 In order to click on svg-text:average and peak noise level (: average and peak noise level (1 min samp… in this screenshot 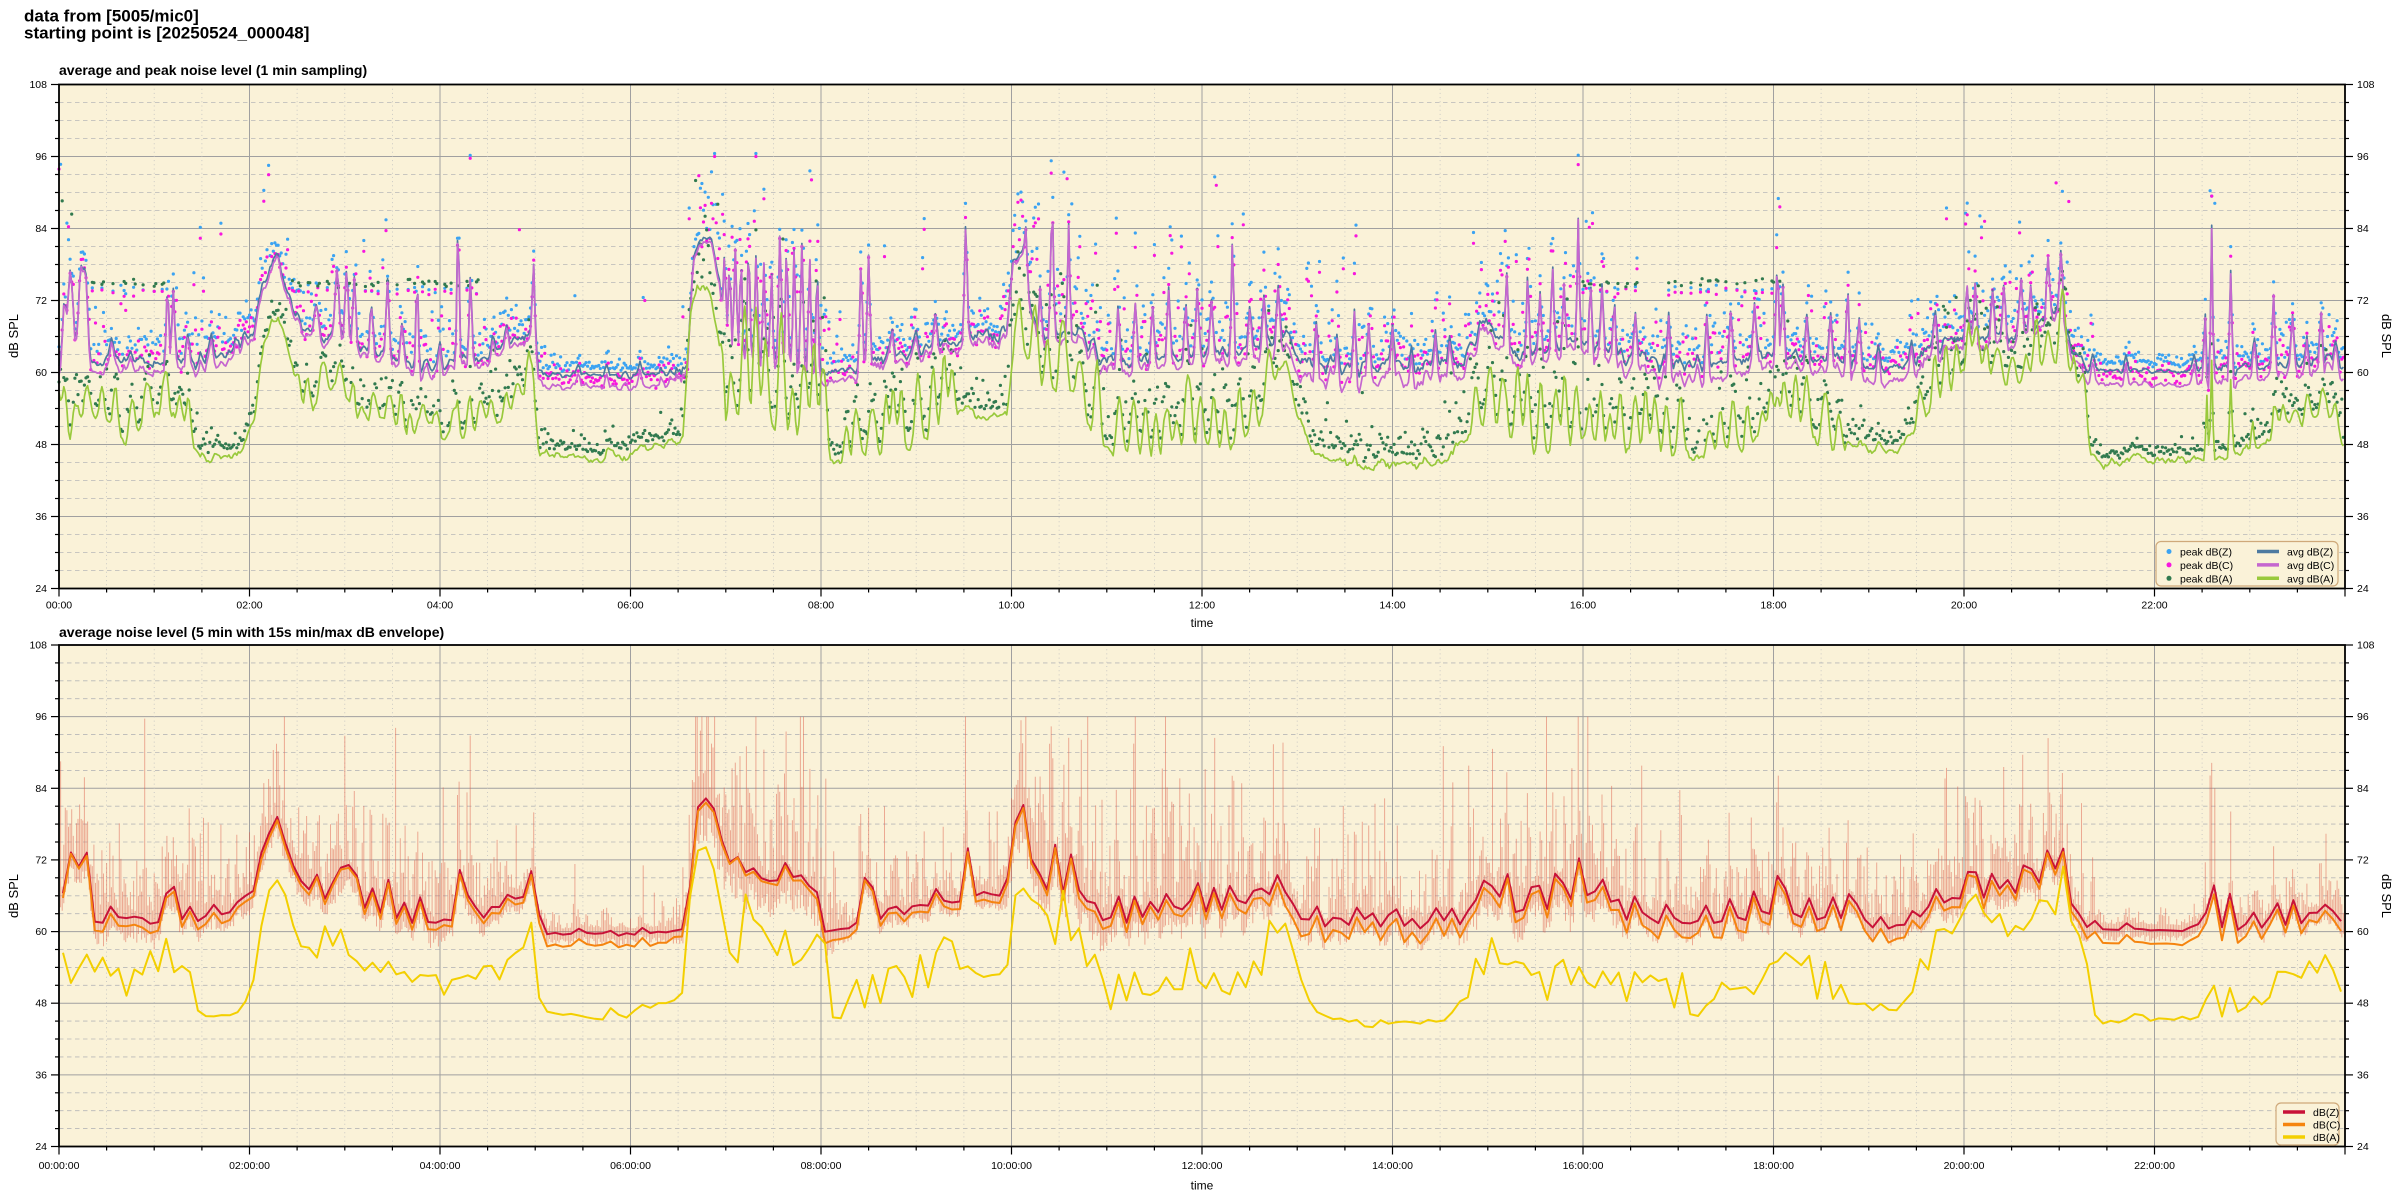, I will do `click(213, 70)`.